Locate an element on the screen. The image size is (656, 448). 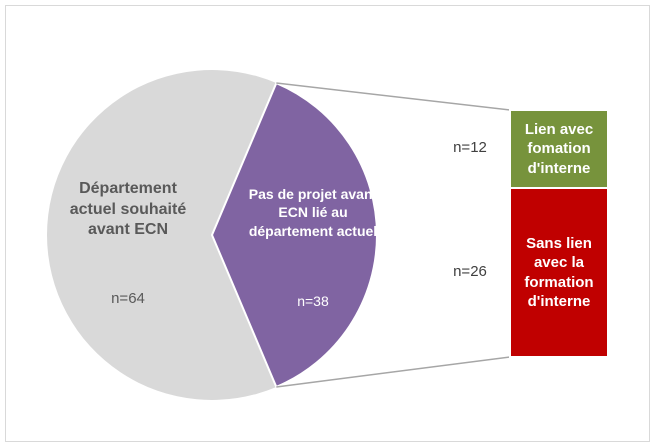
value-label: n=64 is located at coordinates (128, 298).